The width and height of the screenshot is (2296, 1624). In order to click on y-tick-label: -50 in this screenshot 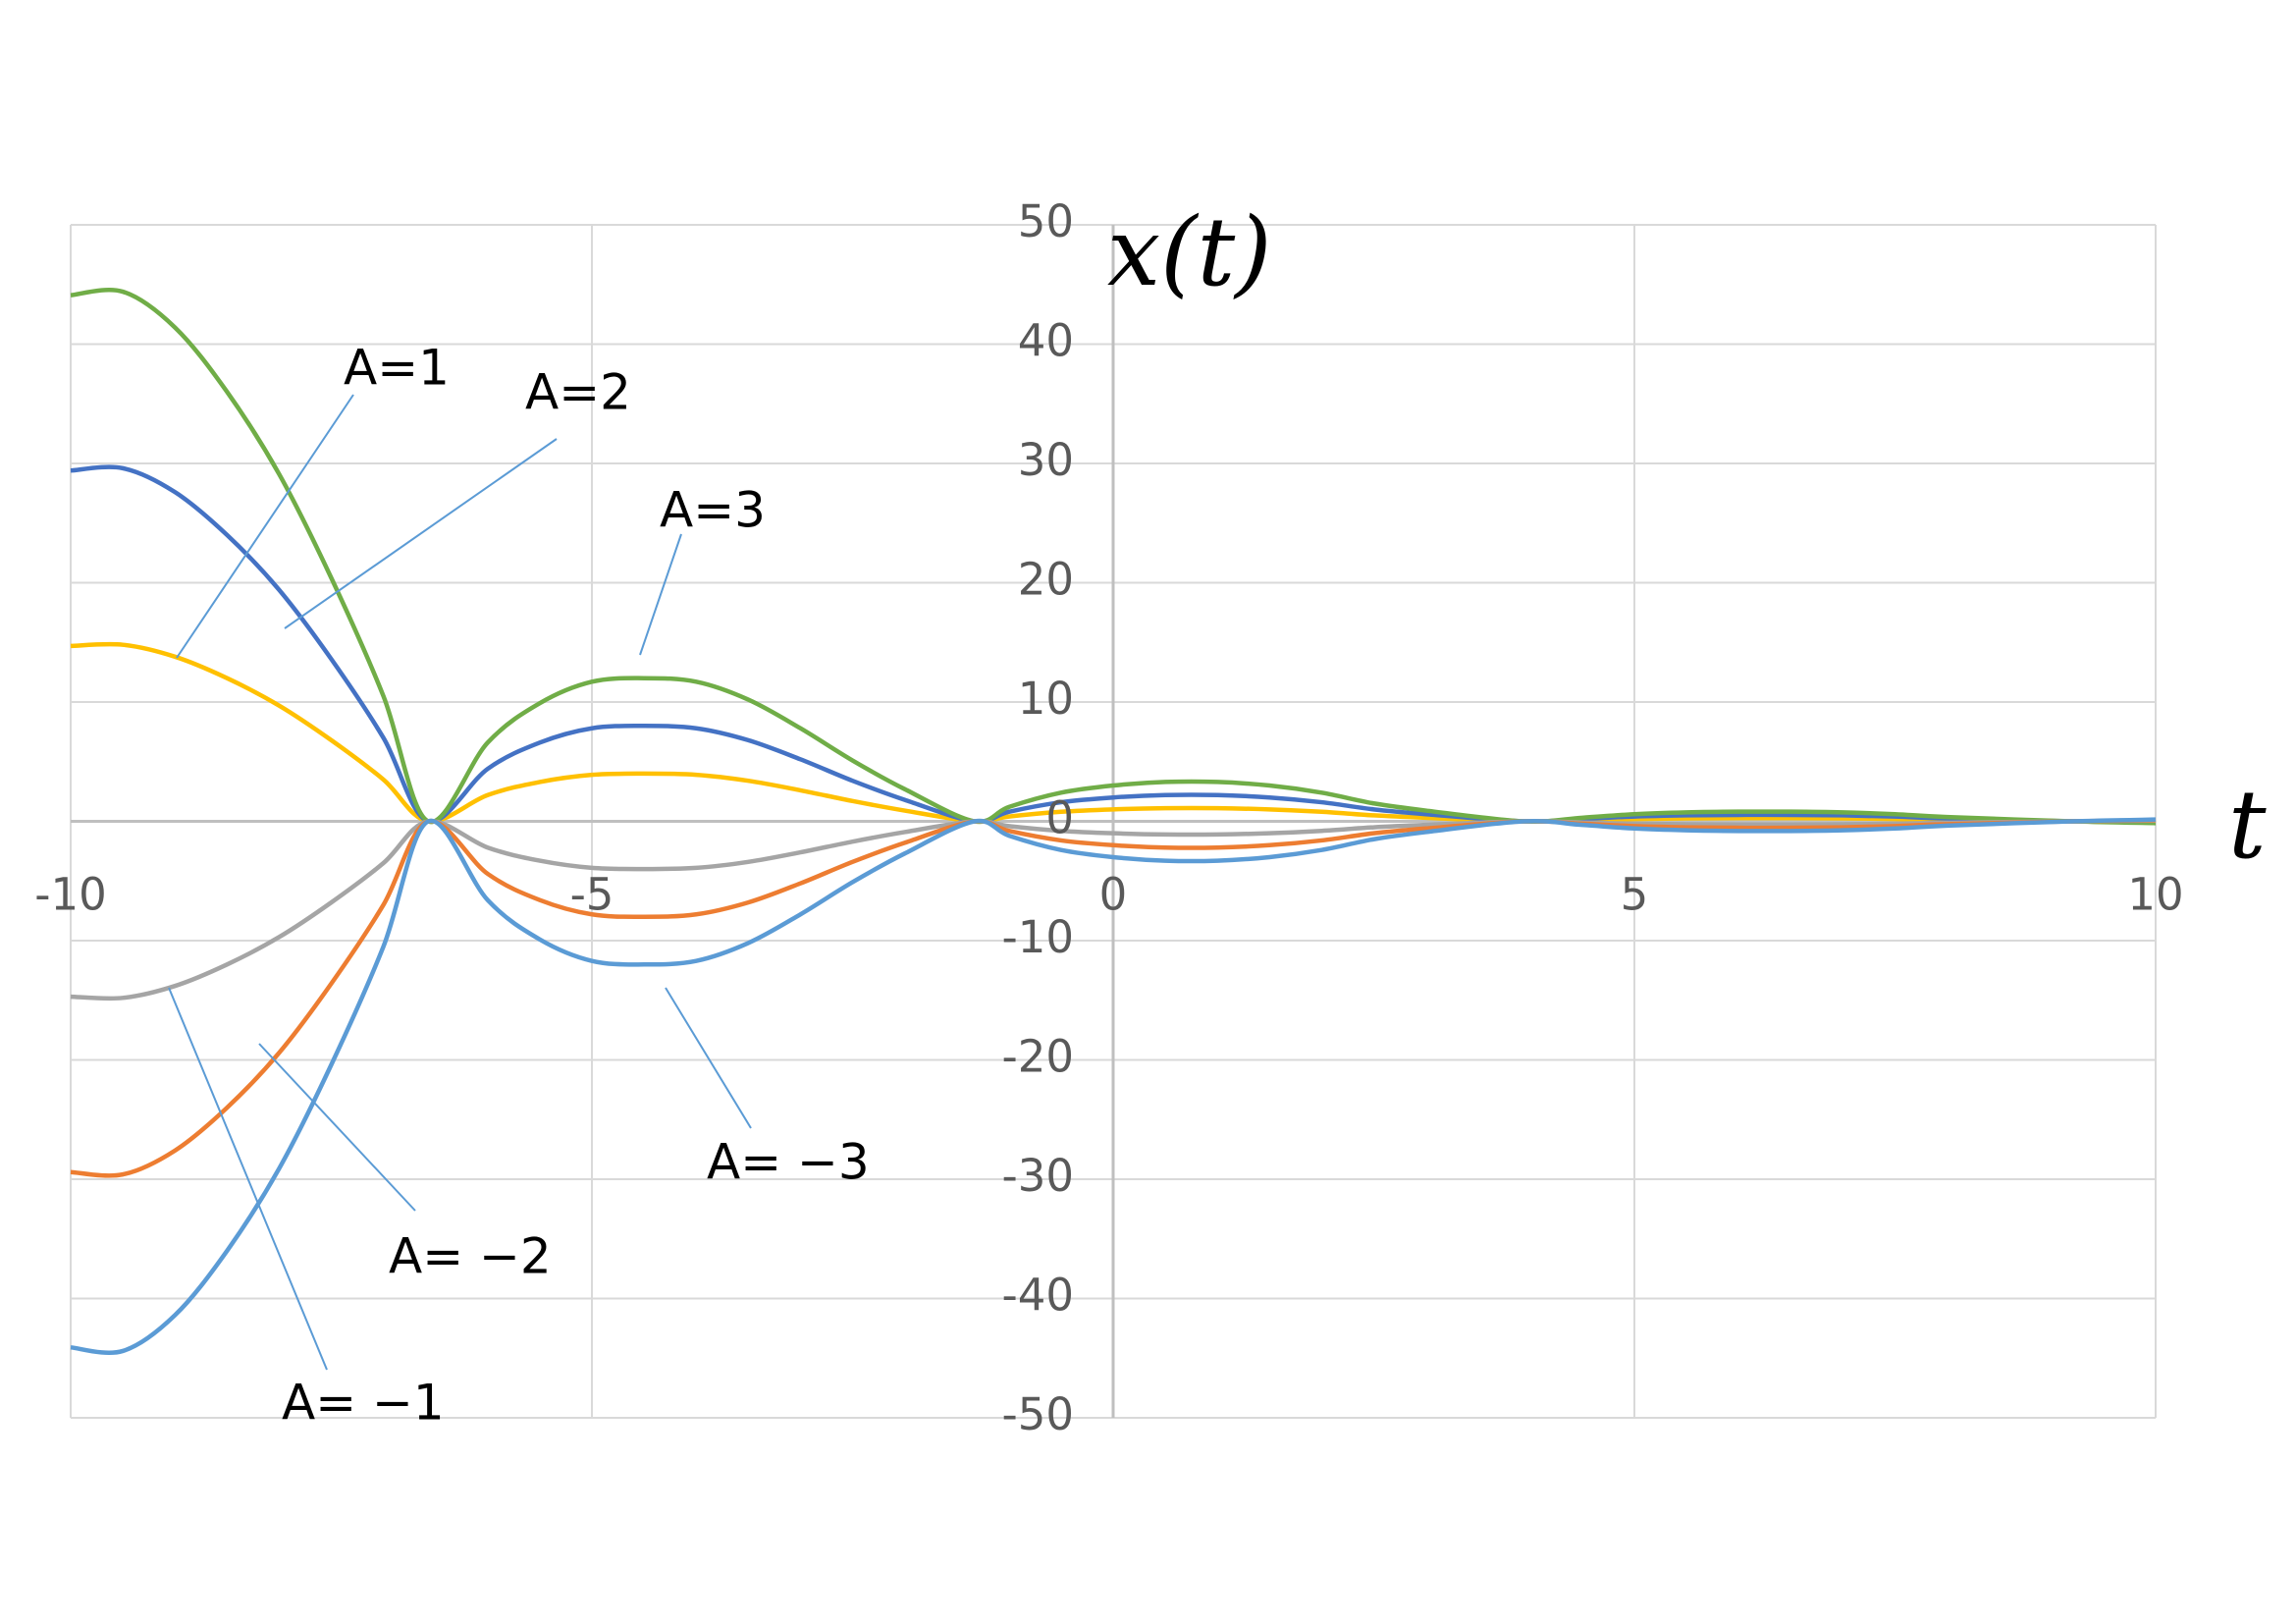, I will do `click(1039, 1414)`.